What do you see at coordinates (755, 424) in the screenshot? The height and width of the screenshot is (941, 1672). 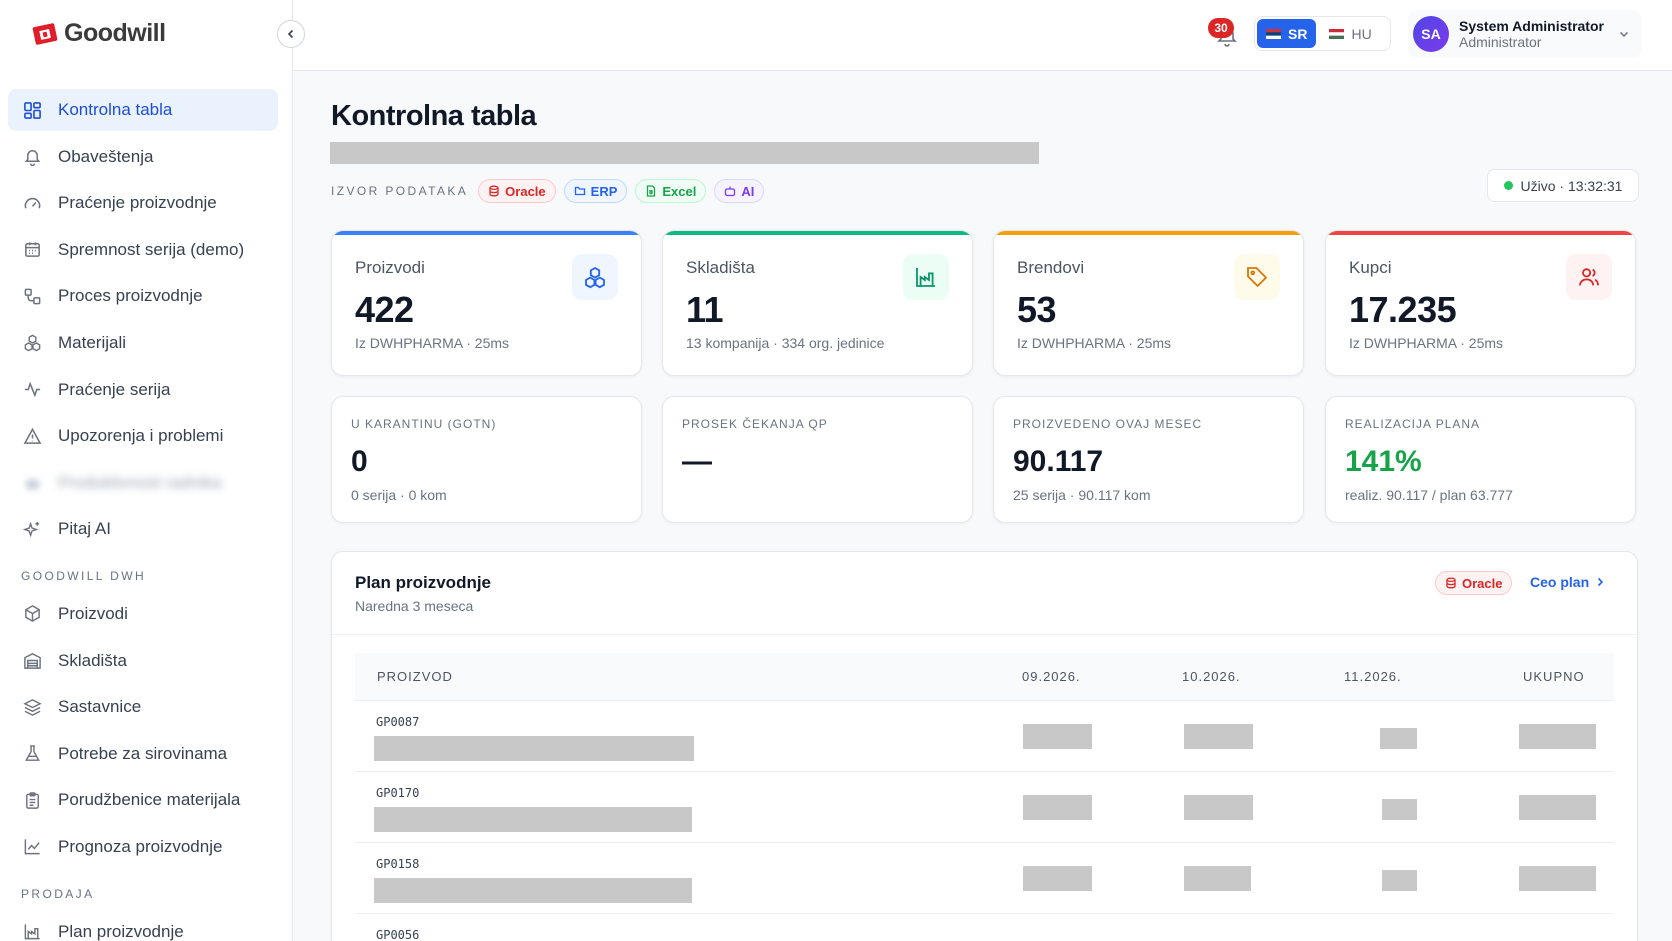 I see `kpi-label: PROSEK ČEKANJA QP` at bounding box center [755, 424].